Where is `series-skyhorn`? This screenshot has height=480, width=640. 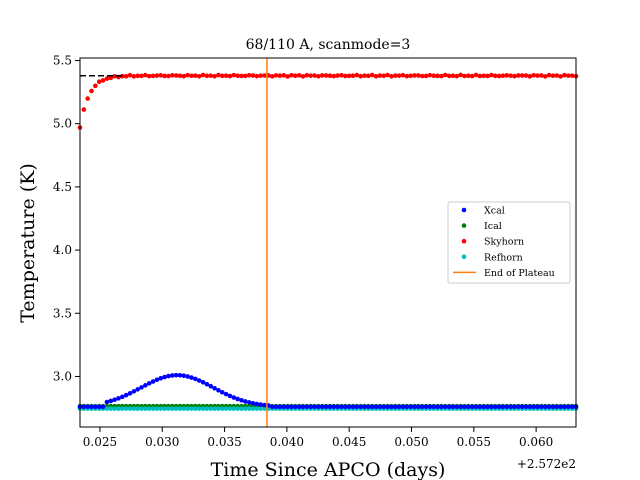 series-skyhorn is located at coordinates (328, 101).